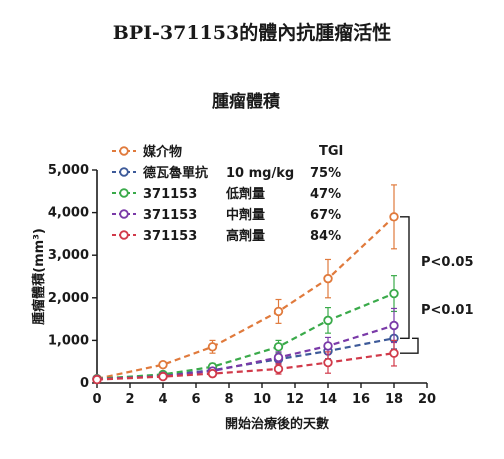 The height and width of the screenshot is (459, 504). I want to click on x-tick-label: 16, so click(361, 399).